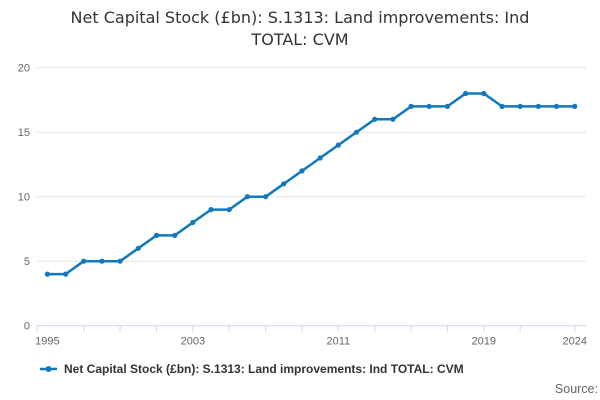  Describe the element at coordinates (574, 342) in the screenshot. I see `x-tick-label: 2024` at that location.